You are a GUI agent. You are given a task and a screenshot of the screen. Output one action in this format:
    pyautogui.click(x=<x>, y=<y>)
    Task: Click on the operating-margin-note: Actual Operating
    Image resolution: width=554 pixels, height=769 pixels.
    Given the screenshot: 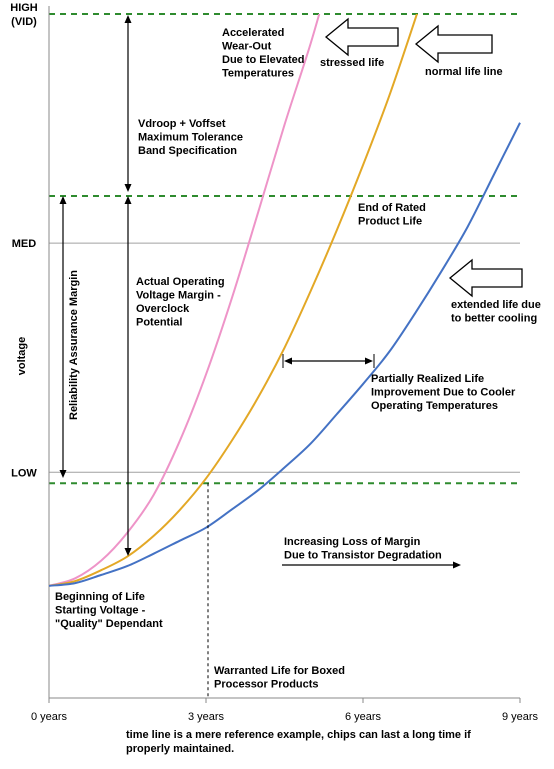 What is the action you would take?
    pyautogui.click(x=180, y=282)
    